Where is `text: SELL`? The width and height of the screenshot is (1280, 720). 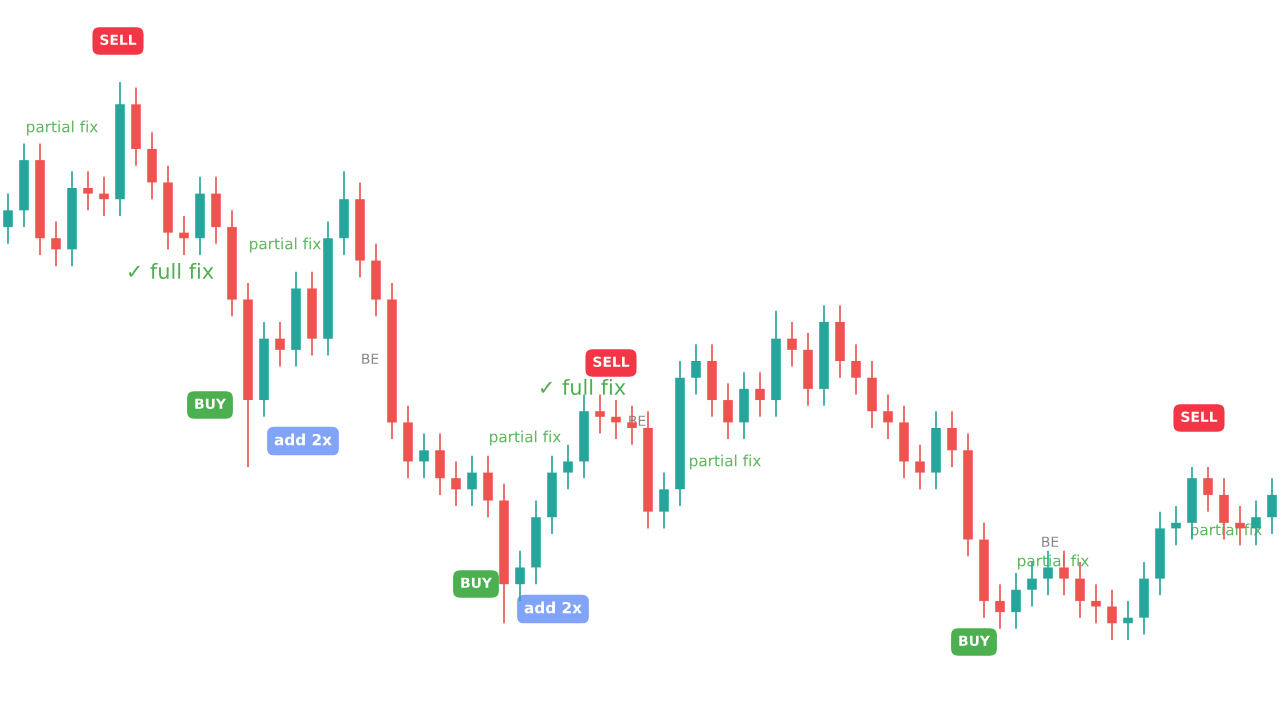
text: SELL is located at coordinates (118, 40).